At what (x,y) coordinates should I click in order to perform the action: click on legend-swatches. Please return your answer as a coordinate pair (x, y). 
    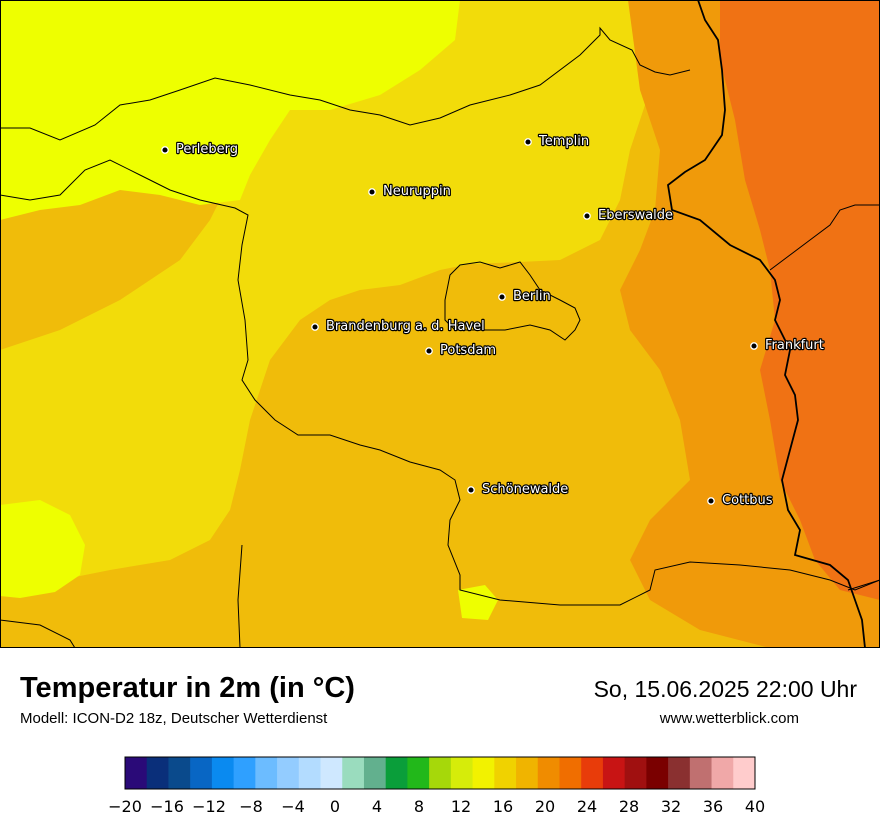
    Looking at the image, I should click on (440, 773).